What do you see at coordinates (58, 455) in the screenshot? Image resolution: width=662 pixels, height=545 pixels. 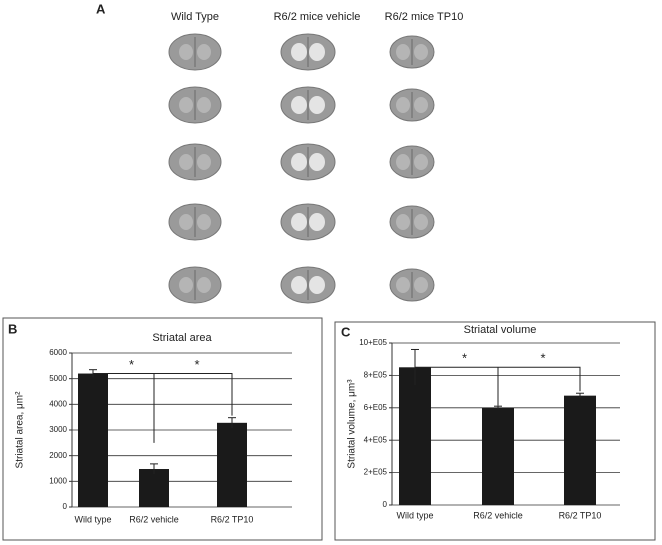 I see `y-tick-label: 2000` at bounding box center [58, 455].